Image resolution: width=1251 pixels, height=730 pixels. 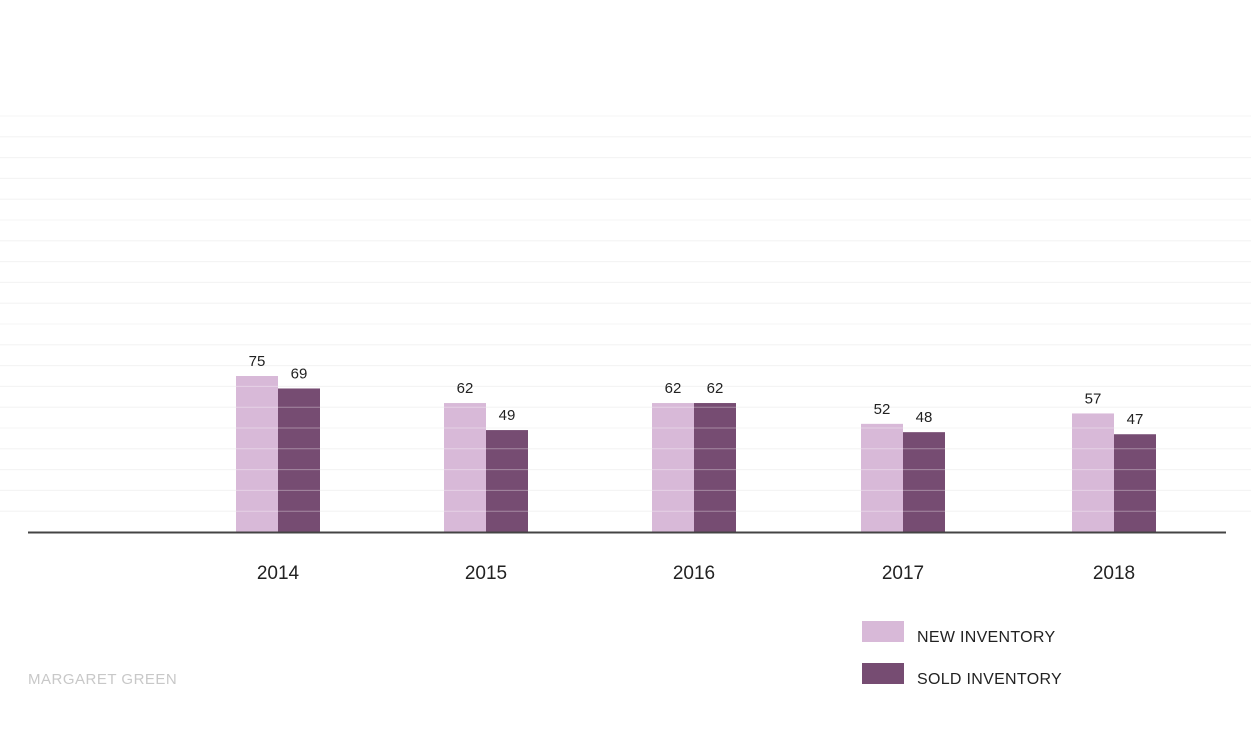 What do you see at coordinates (989, 679) in the screenshot?
I see `legend-label-sold-inventory: SOLD INVENTORY` at bounding box center [989, 679].